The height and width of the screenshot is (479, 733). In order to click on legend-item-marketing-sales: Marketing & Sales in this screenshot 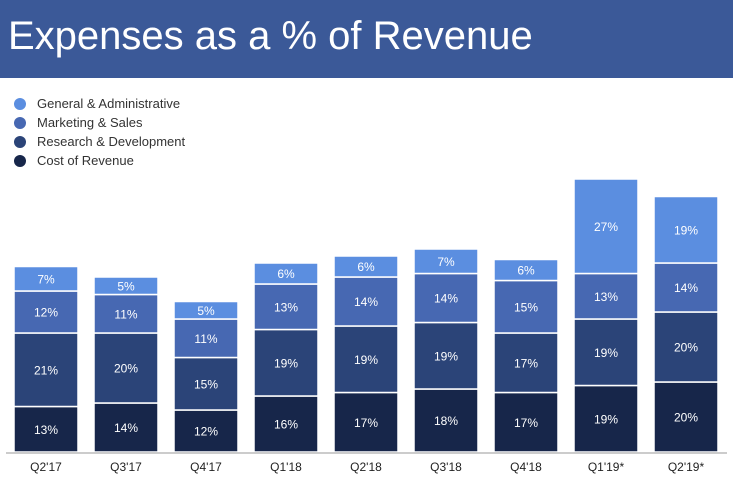, I will do `click(99, 122)`.